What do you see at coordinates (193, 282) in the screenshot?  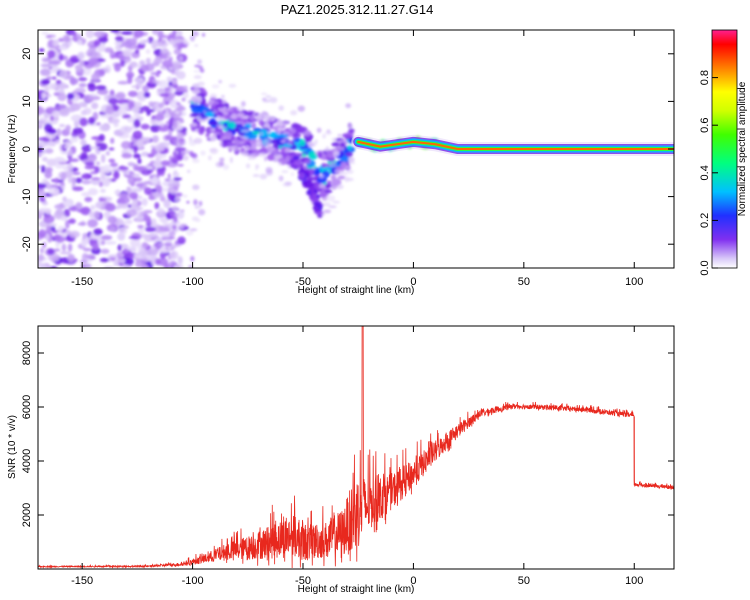 I see `spectrogram-xtick-label: -100` at bounding box center [193, 282].